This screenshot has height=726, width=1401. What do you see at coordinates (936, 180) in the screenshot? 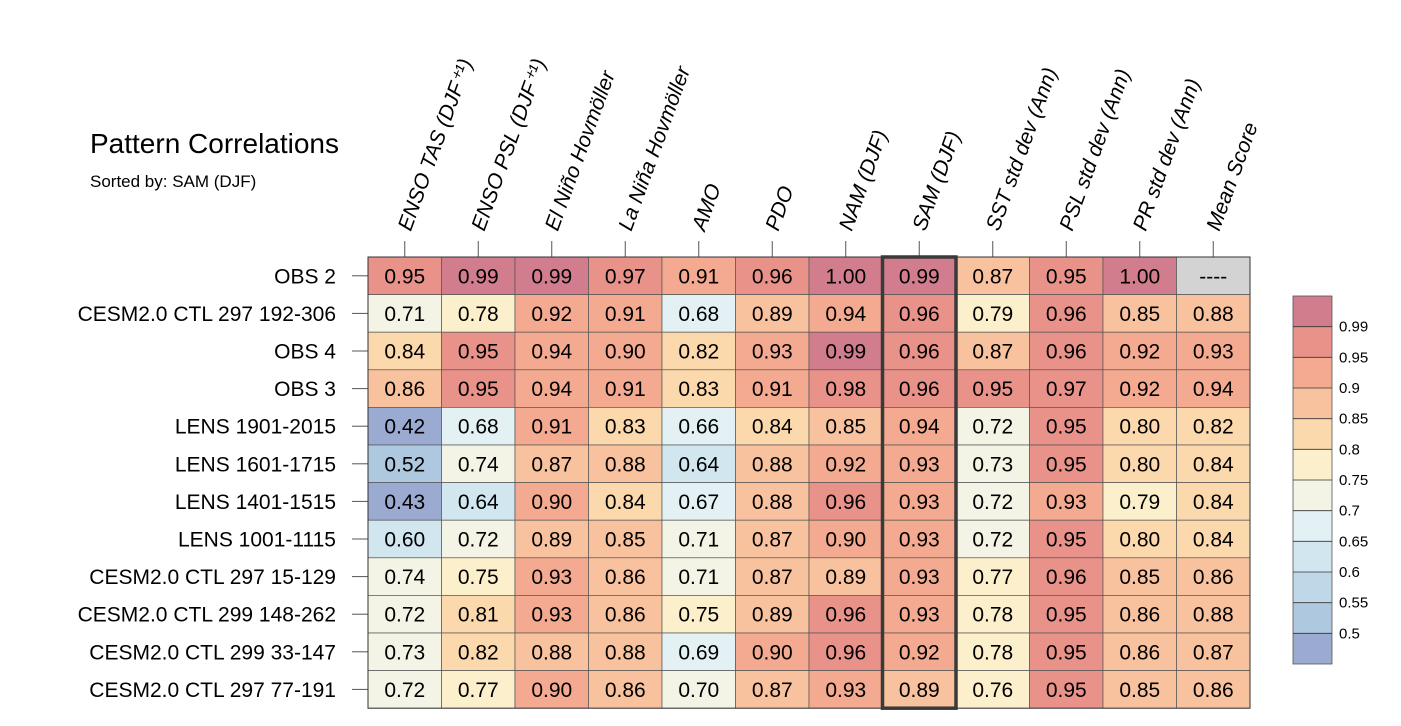
I see `column-label: SAM (DJF)` at bounding box center [936, 180].